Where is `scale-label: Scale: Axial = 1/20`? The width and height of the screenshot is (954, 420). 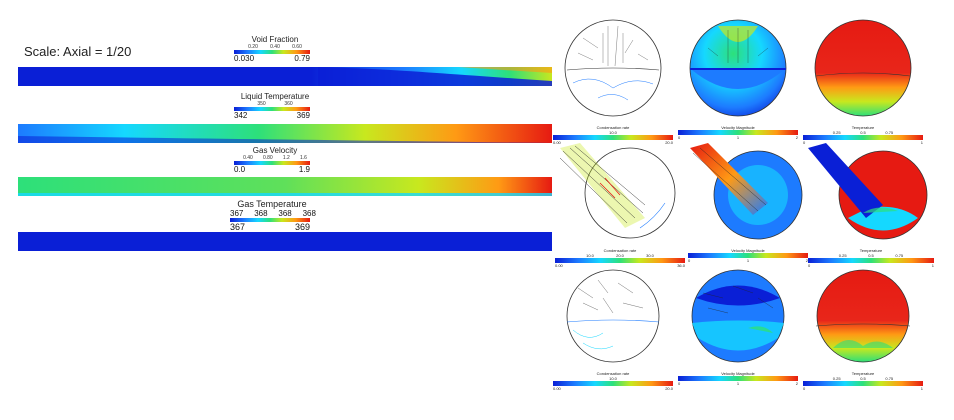 scale-label: Scale: Axial = 1/20 is located at coordinates (78, 51).